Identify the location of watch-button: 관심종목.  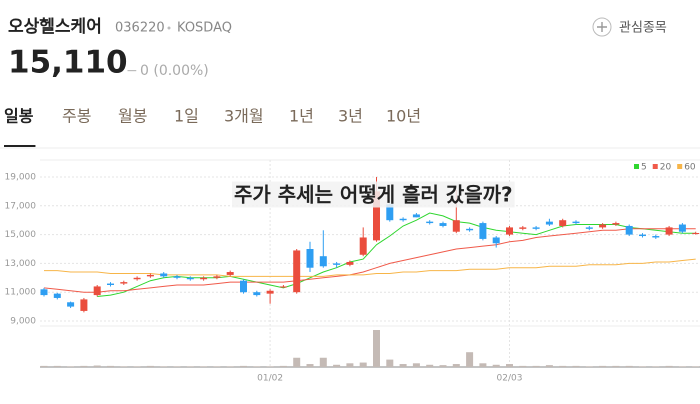
(630, 27).